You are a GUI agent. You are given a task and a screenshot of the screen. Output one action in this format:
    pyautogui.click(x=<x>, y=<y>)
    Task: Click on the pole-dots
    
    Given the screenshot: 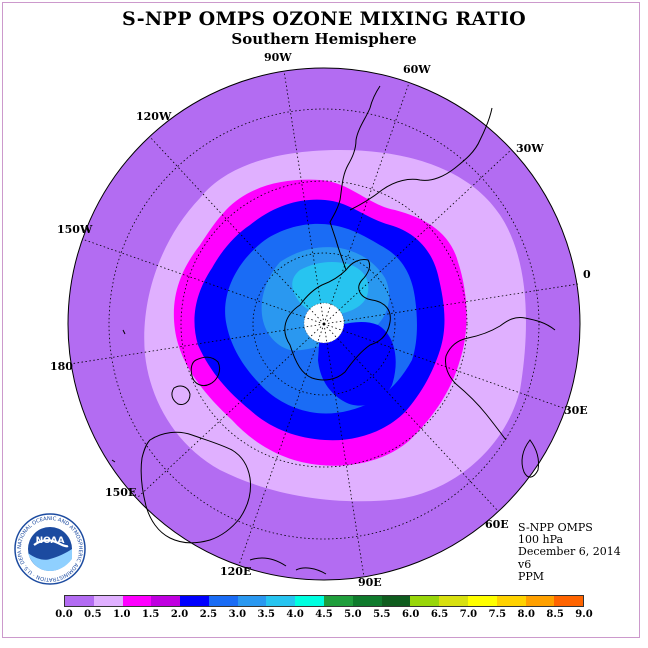 What is the action you would take?
    pyautogui.click(x=324, y=323)
    